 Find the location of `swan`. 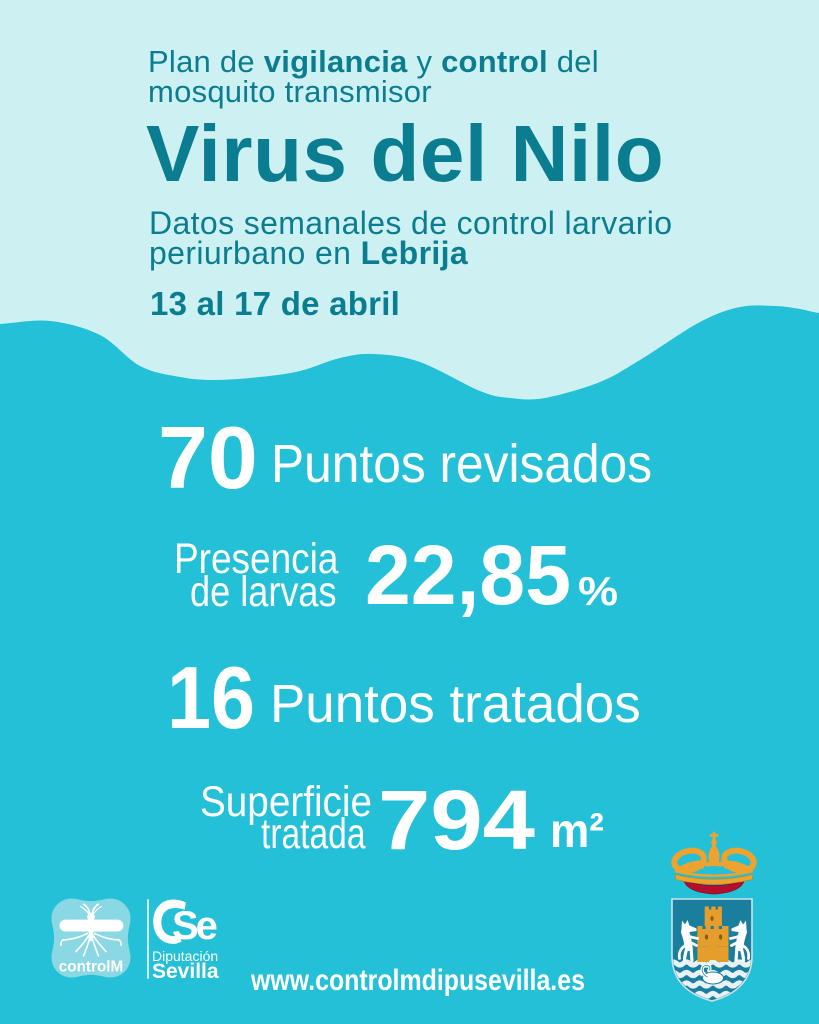

swan is located at coordinates (712, 974).